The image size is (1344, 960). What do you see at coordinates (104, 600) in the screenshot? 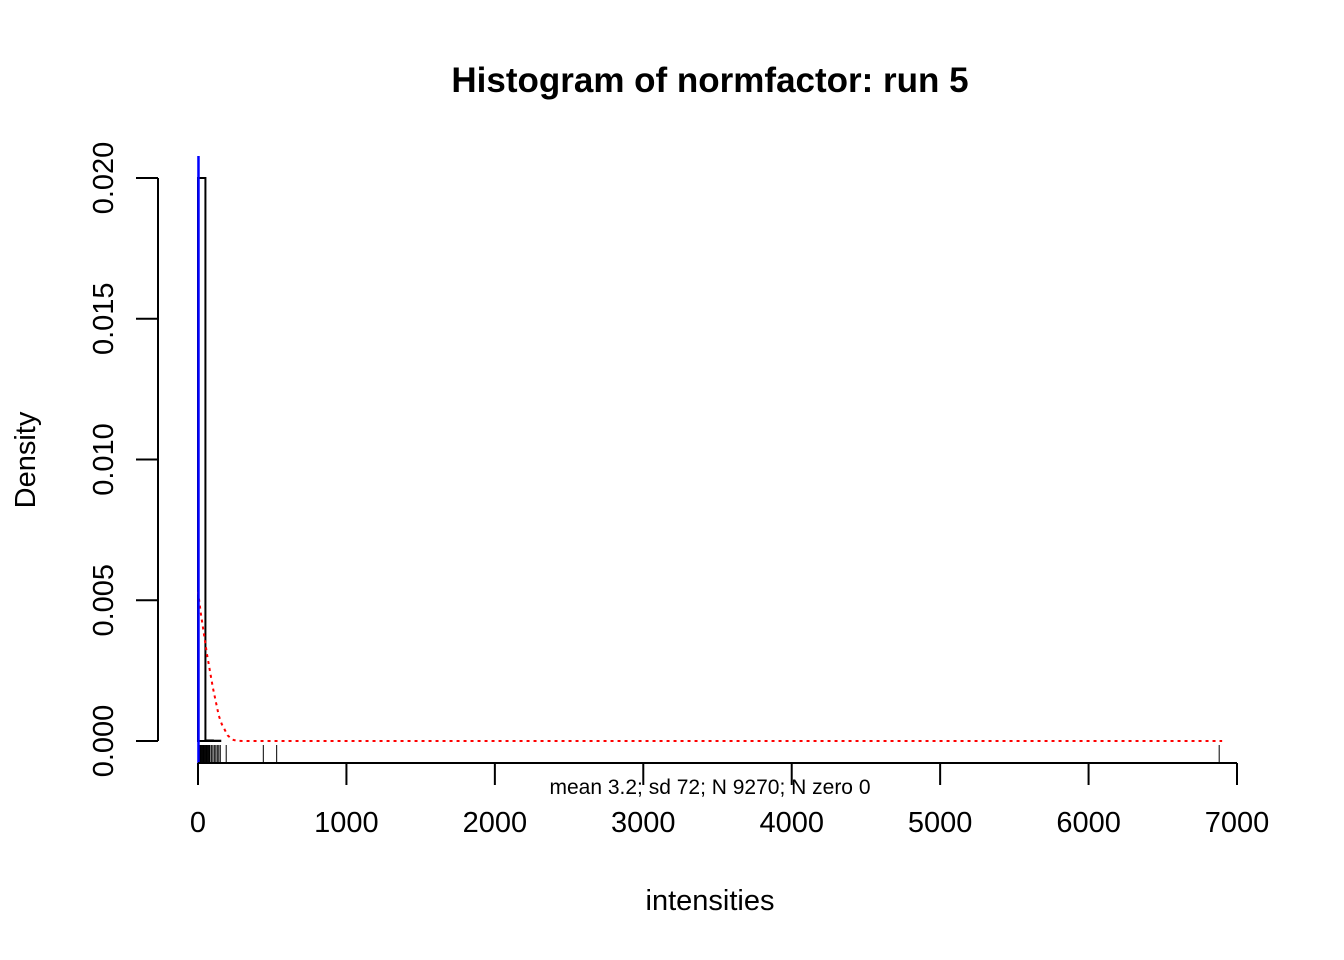
I see `y-tick-label: 0.005` at bounding box center [104, 600].